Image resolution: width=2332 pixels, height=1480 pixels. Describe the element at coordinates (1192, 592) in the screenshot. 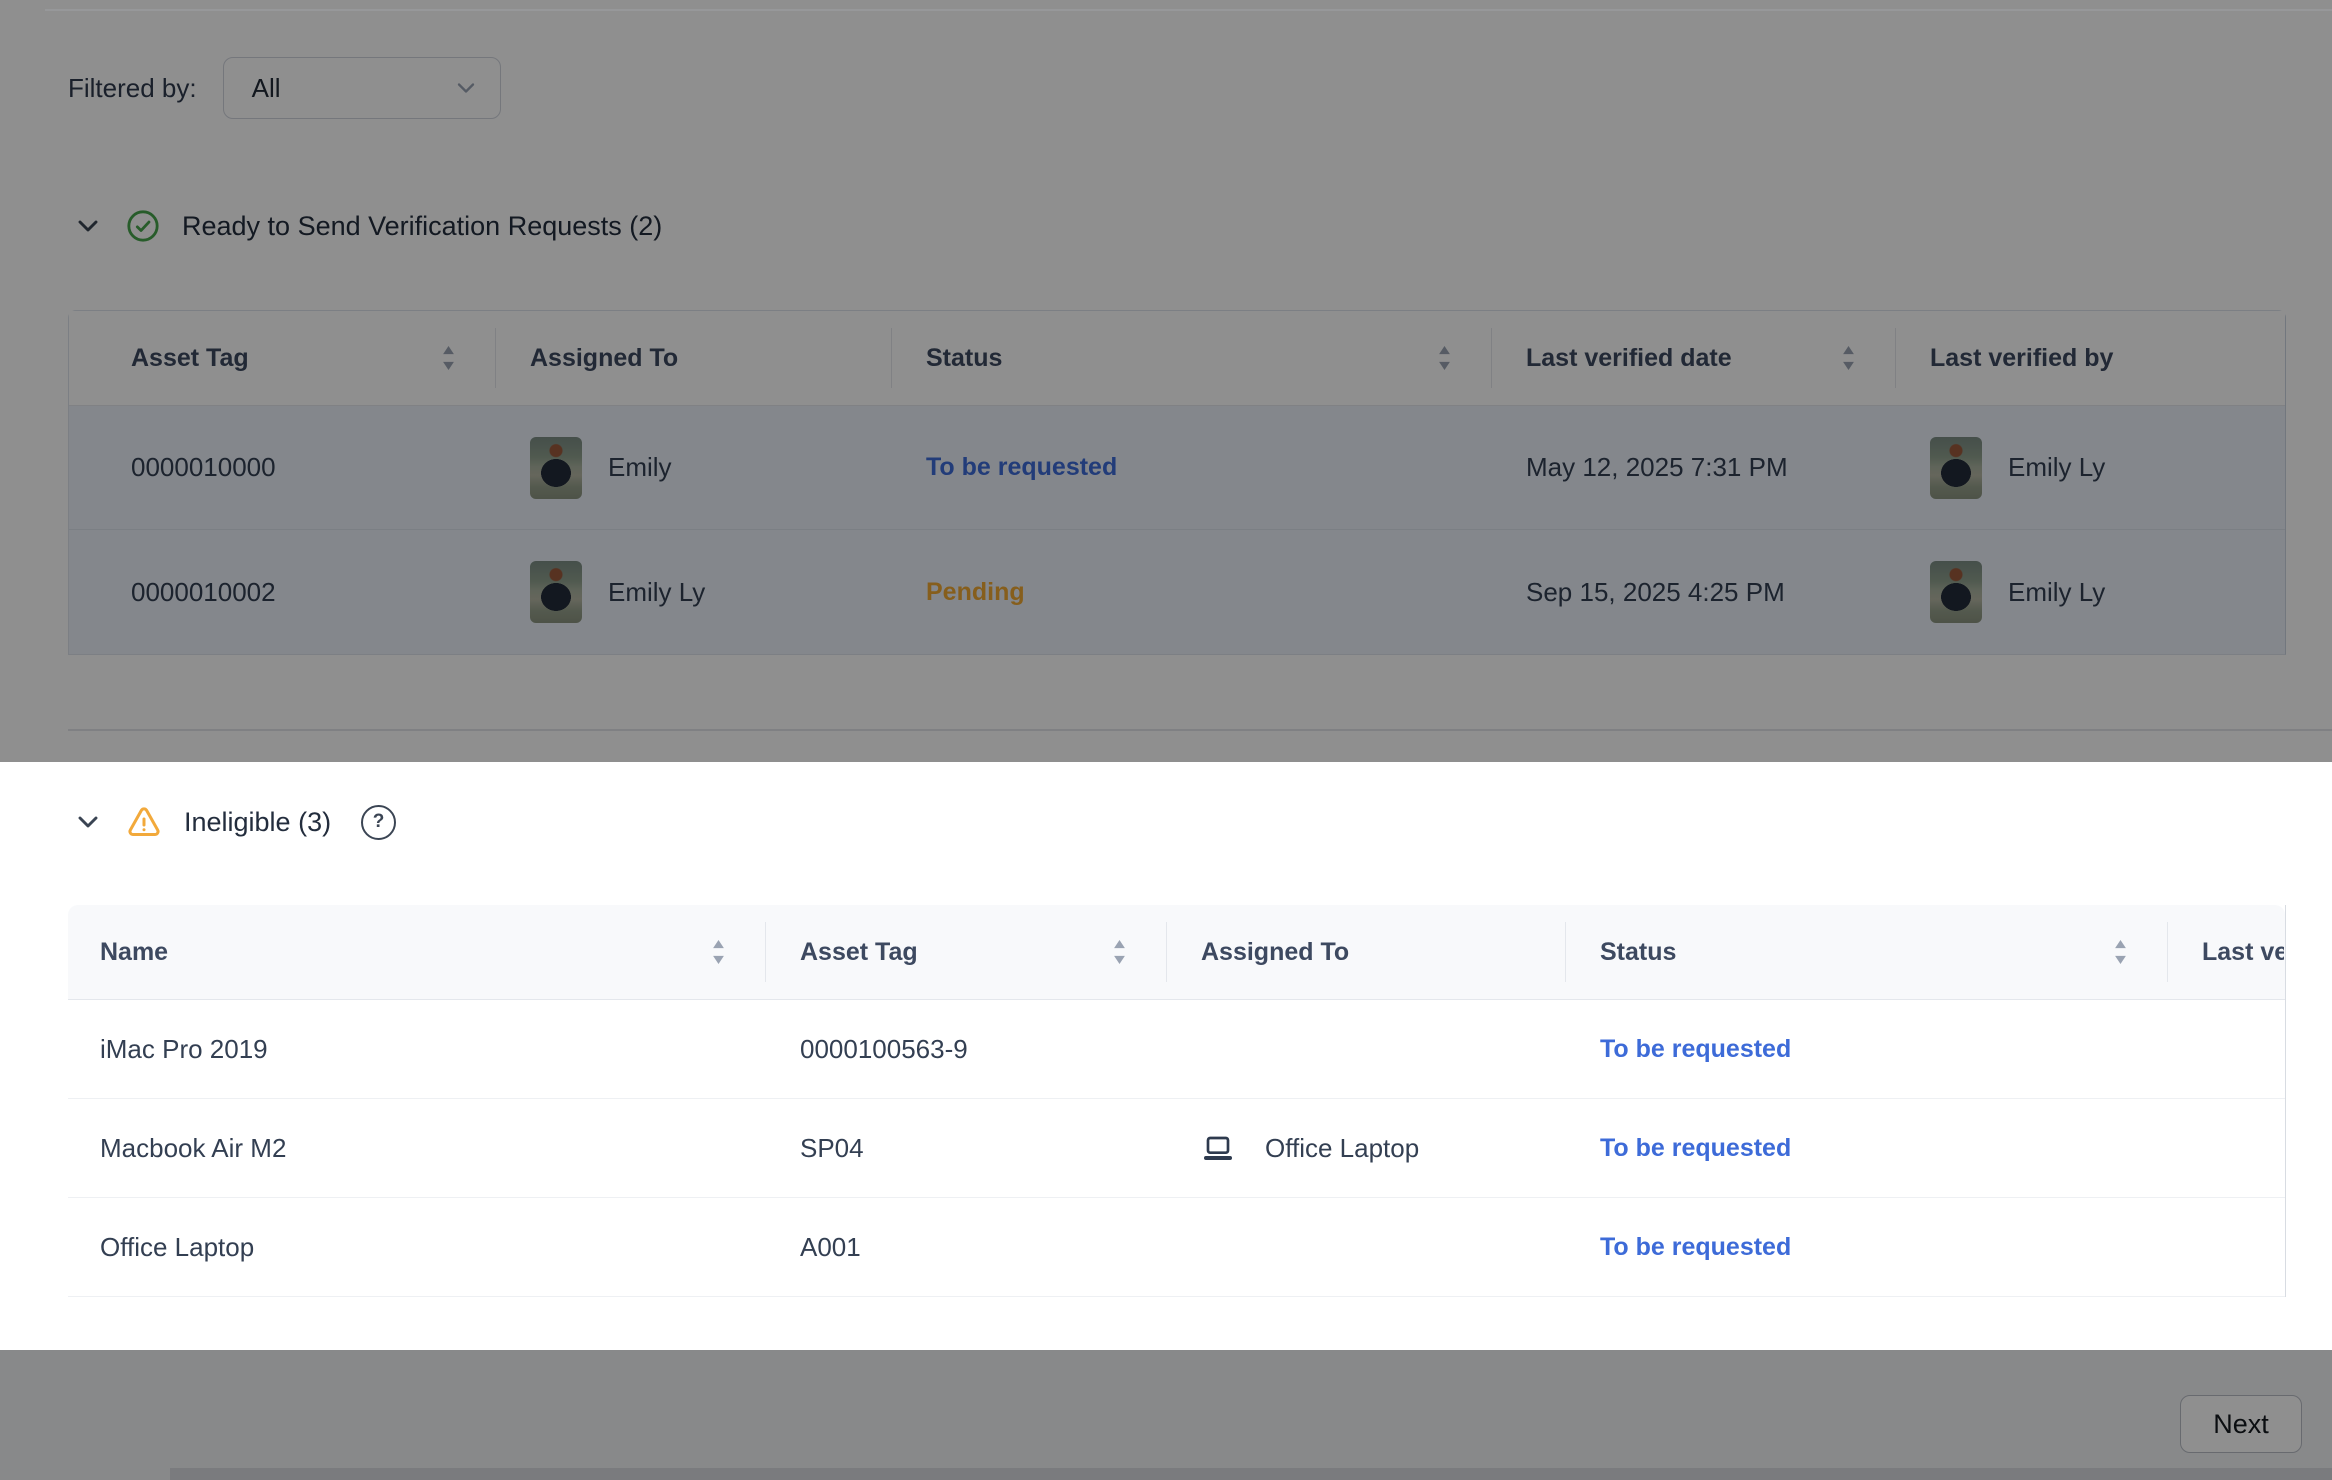

I see `status-cell: Pending` at that location.